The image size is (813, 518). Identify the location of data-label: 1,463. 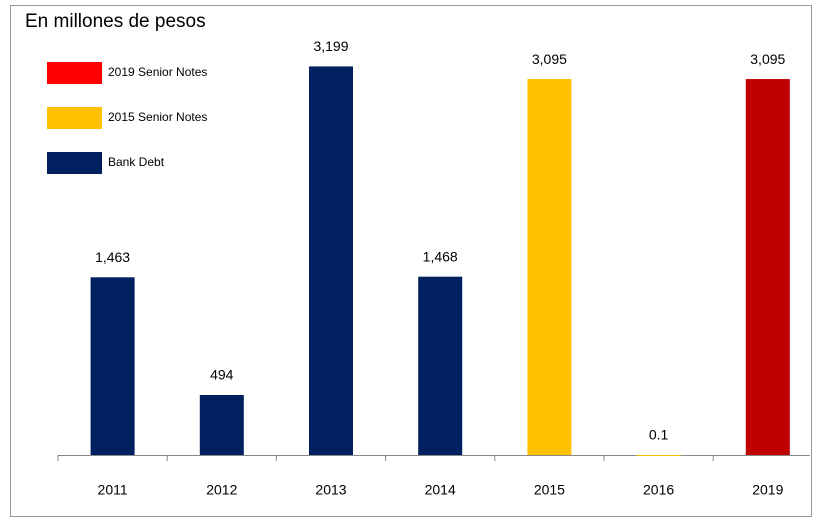
(112, 257).